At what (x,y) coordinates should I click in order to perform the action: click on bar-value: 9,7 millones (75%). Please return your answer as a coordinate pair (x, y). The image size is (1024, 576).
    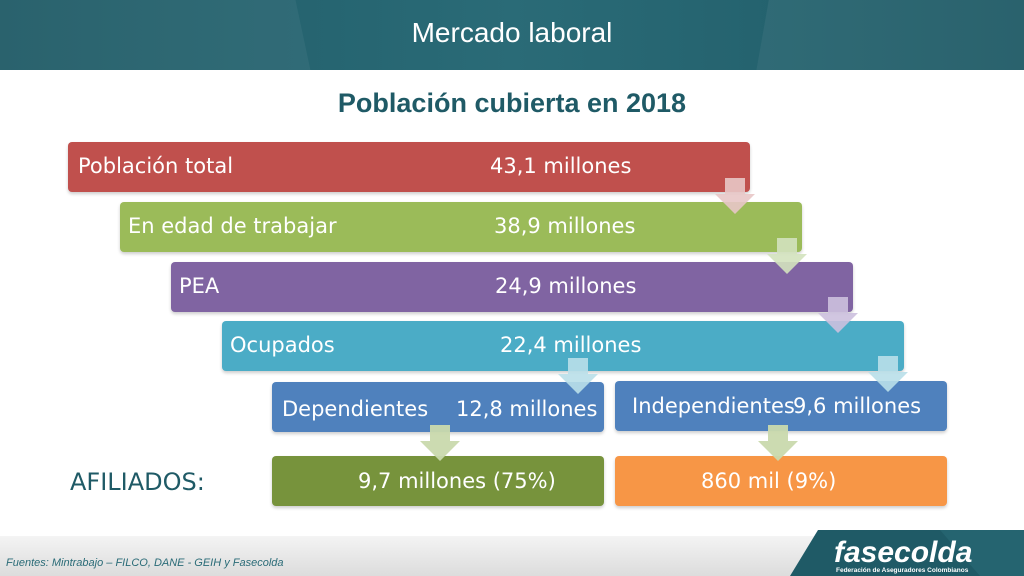
    Looking at the image, I should click on (457, 481).